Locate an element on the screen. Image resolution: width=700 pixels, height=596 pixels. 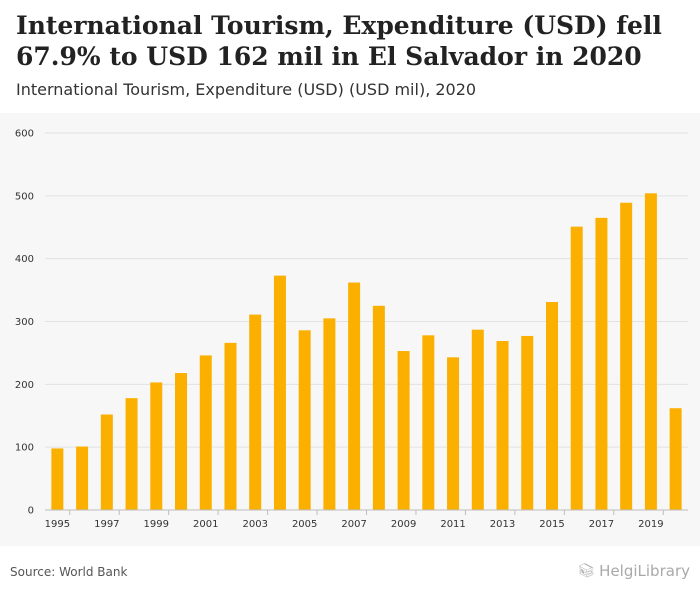
y-tick-label: 0 is located at coordinates (31, 511).